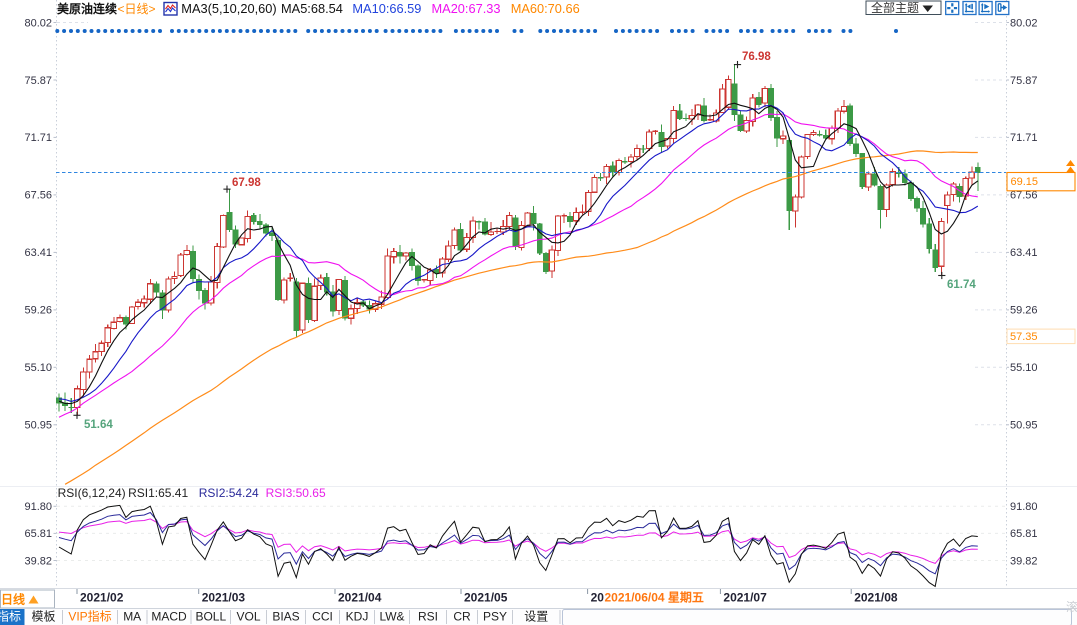  I want to click on svg-text: 2021/05, so click(486, 598).